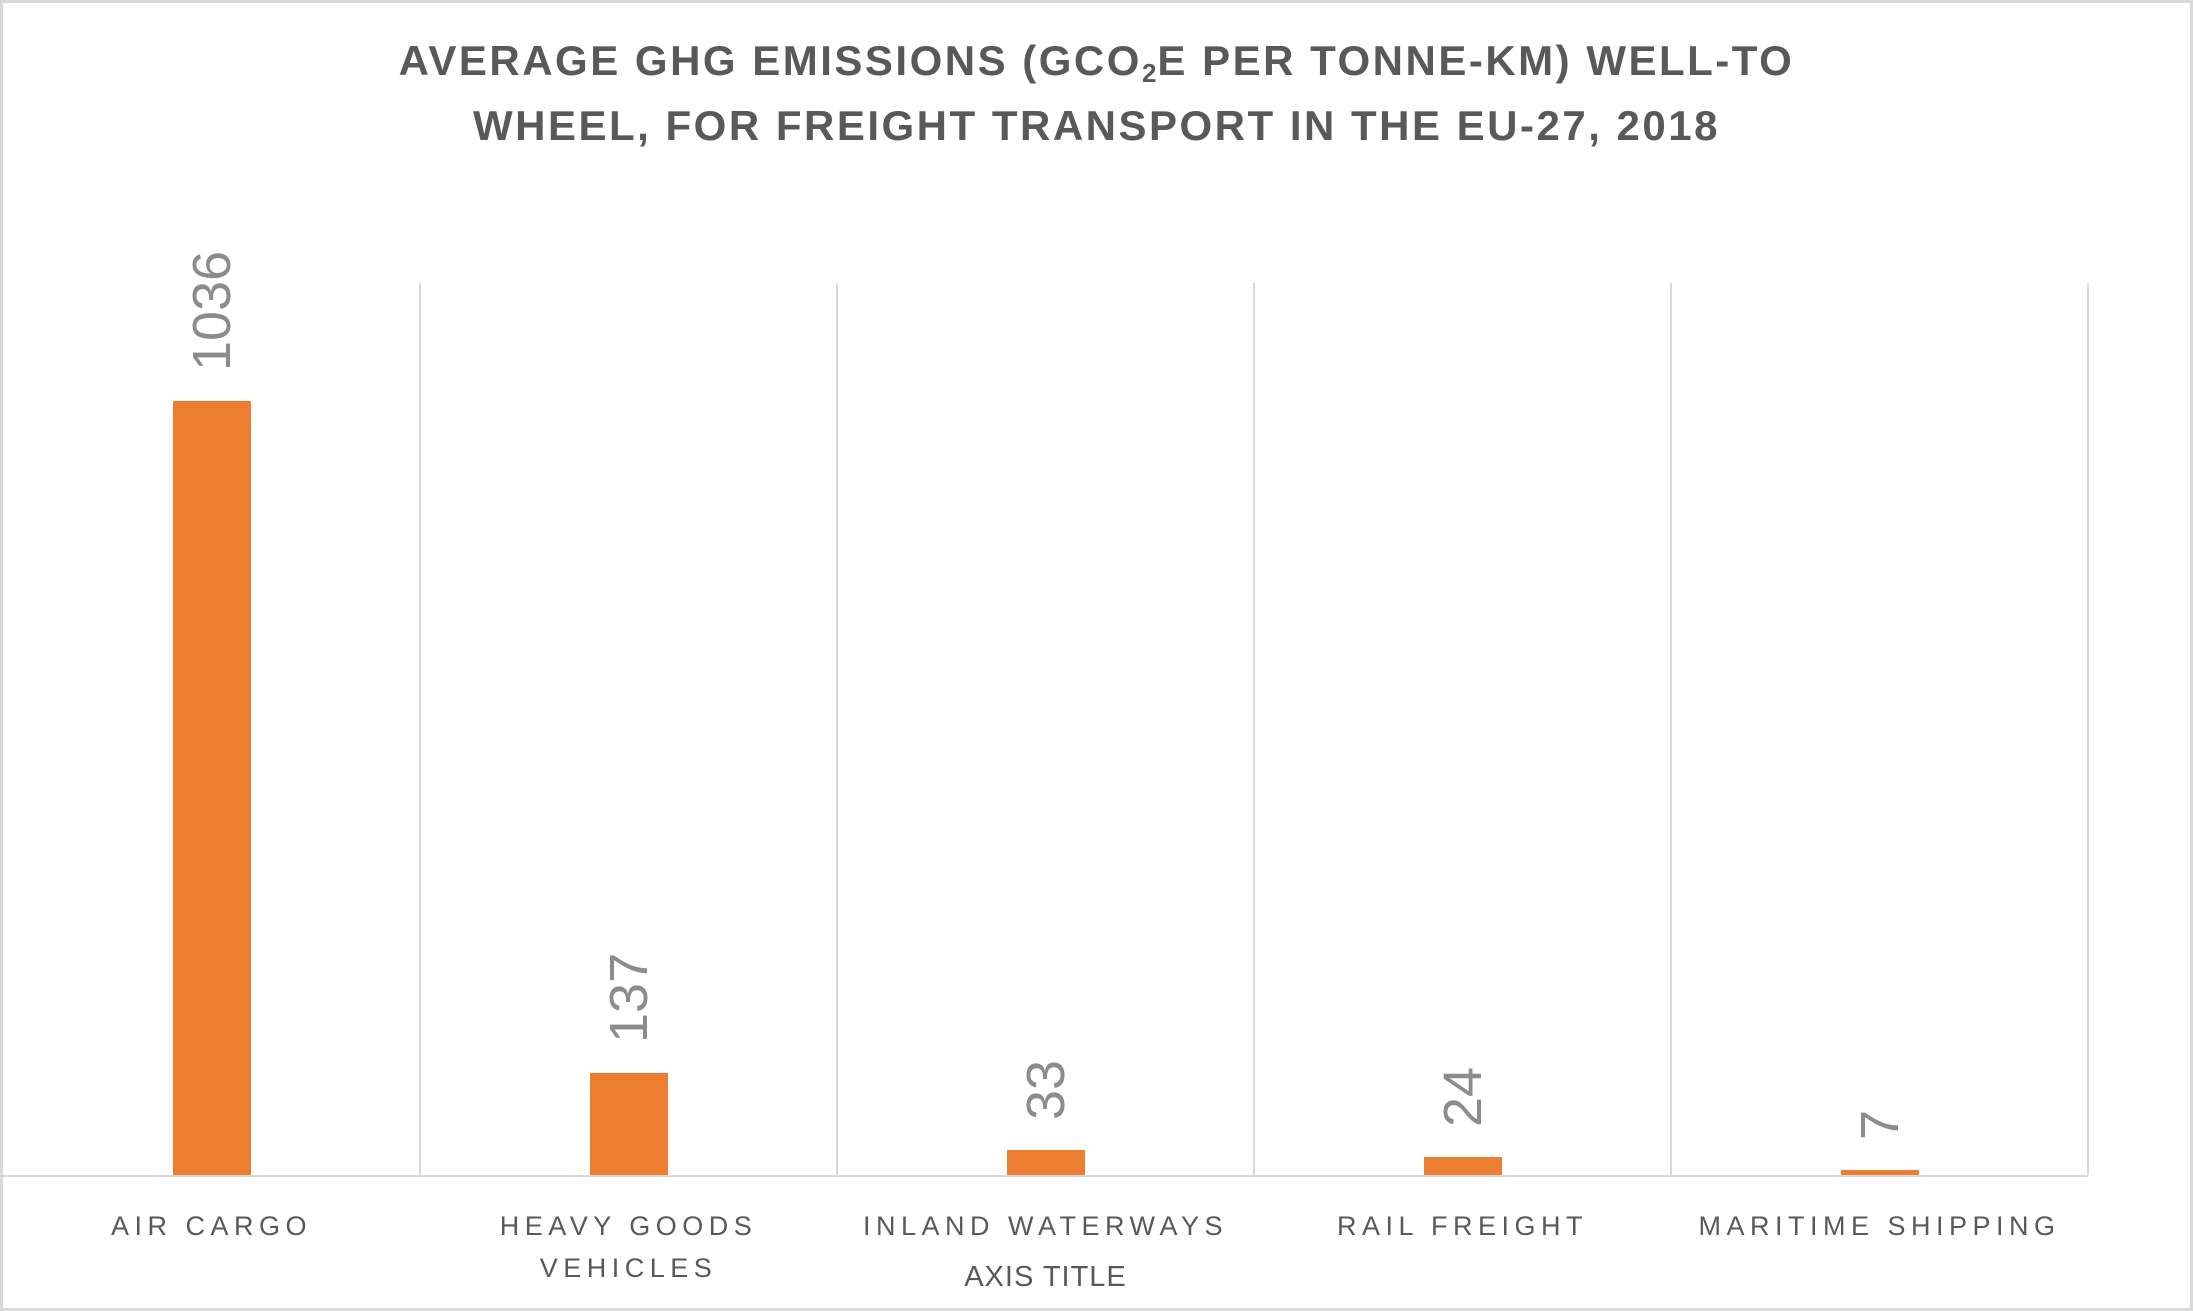 Image resolution: width=2193 pixels, height=1311 pixels. What do you see at coordinates (211, 310) in the screenshot?
I see `data-label: 1036` at bounding box center [211, 310].